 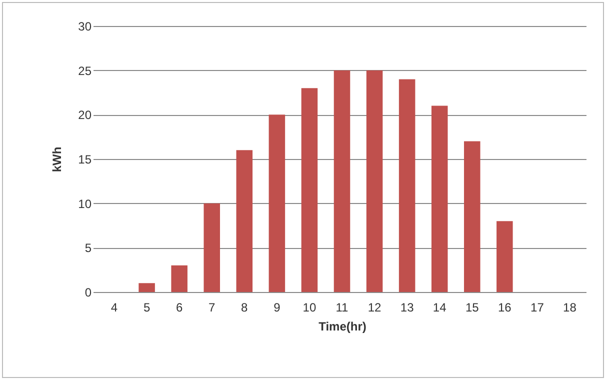 I want to click on x-tick-label: 12, so click(x=375, y=307).